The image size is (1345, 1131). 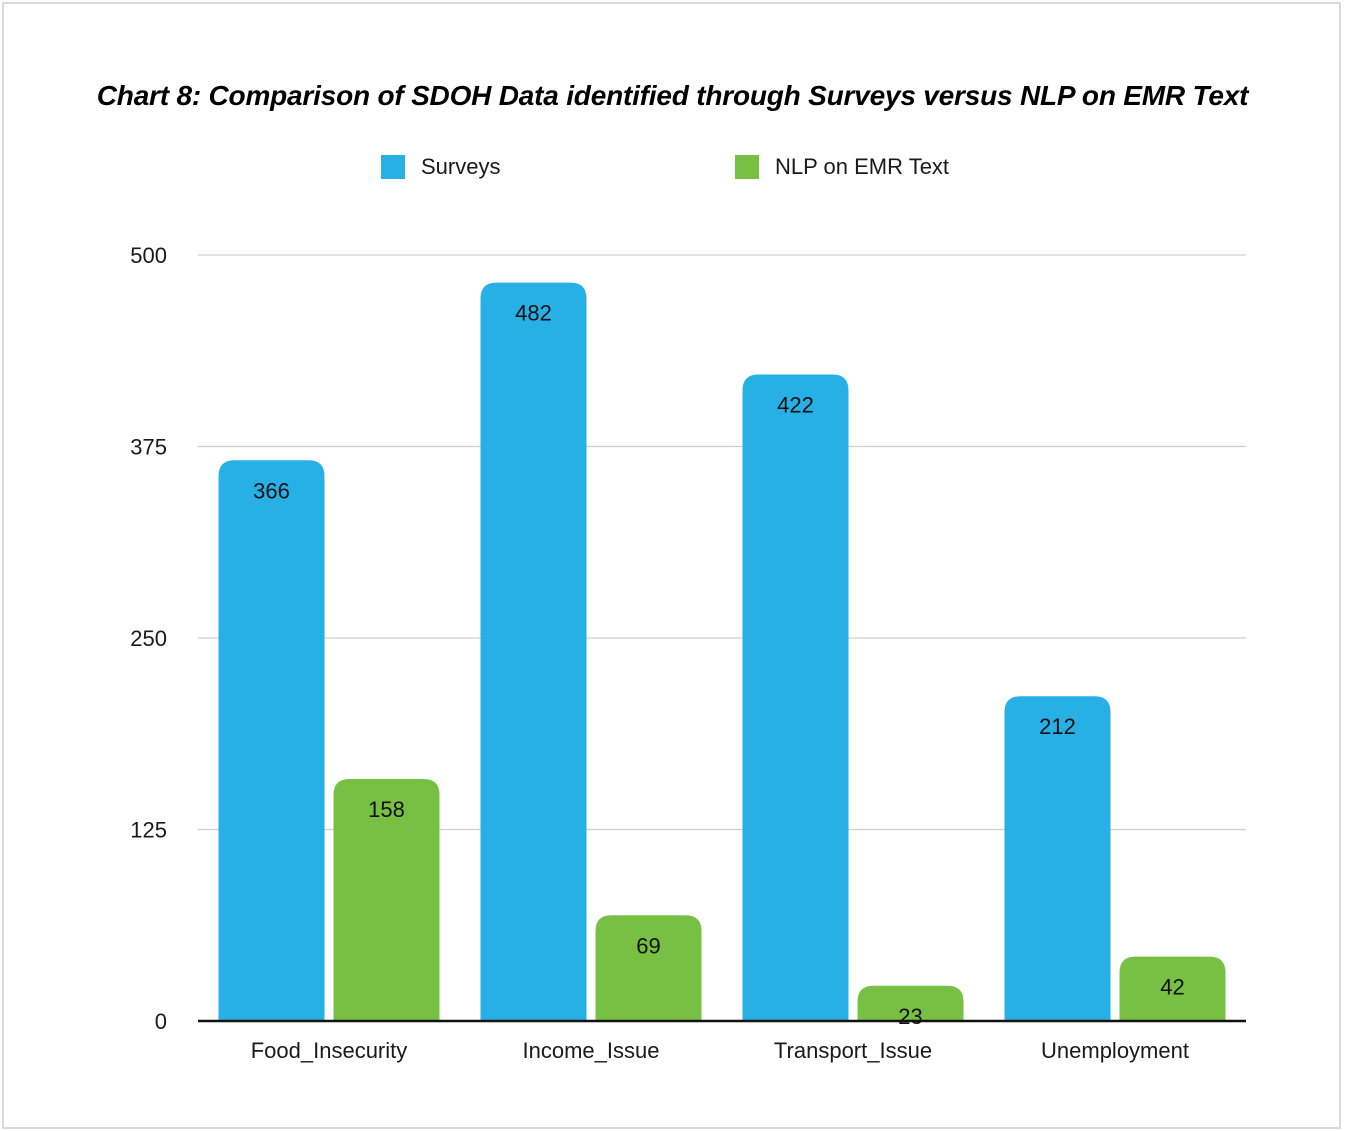 I want to click on legend-label-surveys: Surveys, so click(x=461, y=166).